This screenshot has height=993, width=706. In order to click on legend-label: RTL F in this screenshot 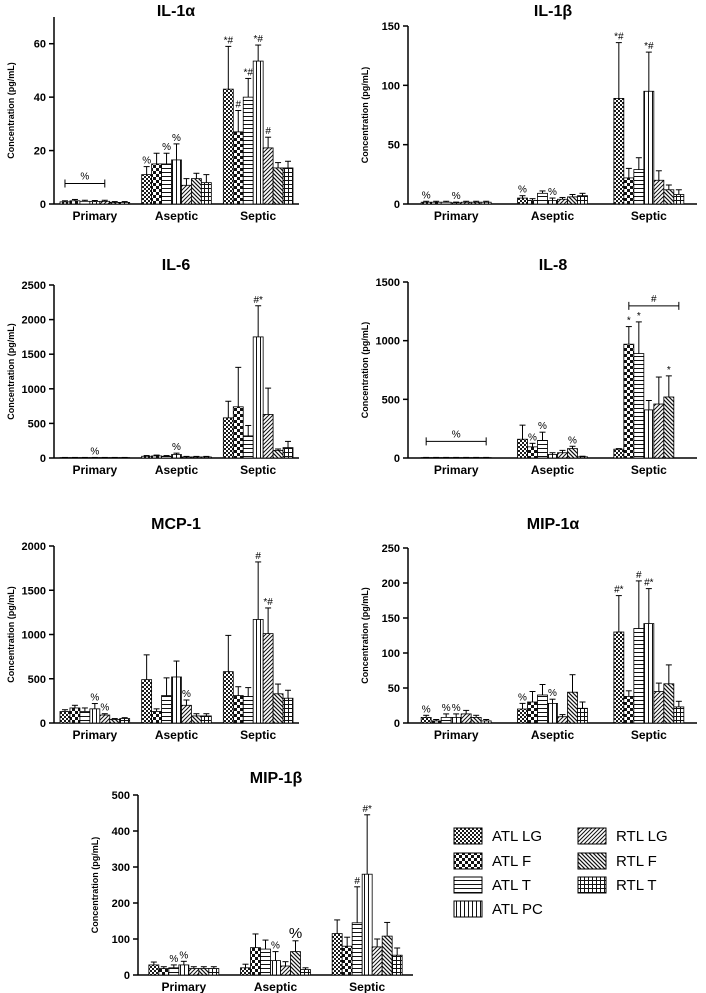, I will do `click(636, 861)`.